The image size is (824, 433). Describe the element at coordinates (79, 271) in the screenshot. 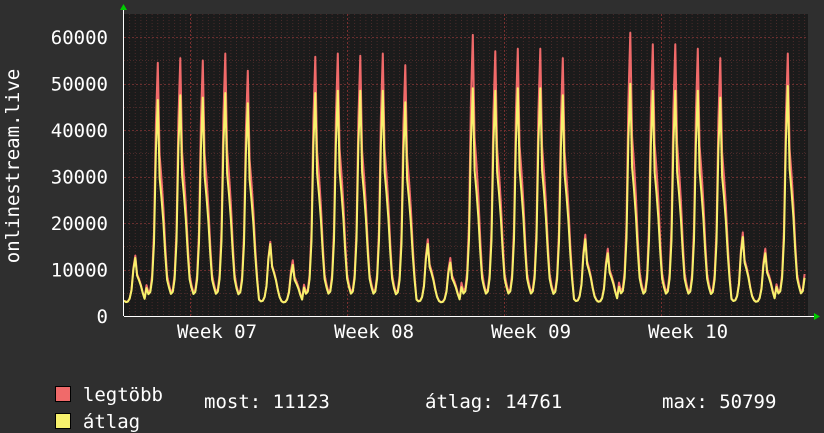

I see `y-tick-label: 10000` at that location.